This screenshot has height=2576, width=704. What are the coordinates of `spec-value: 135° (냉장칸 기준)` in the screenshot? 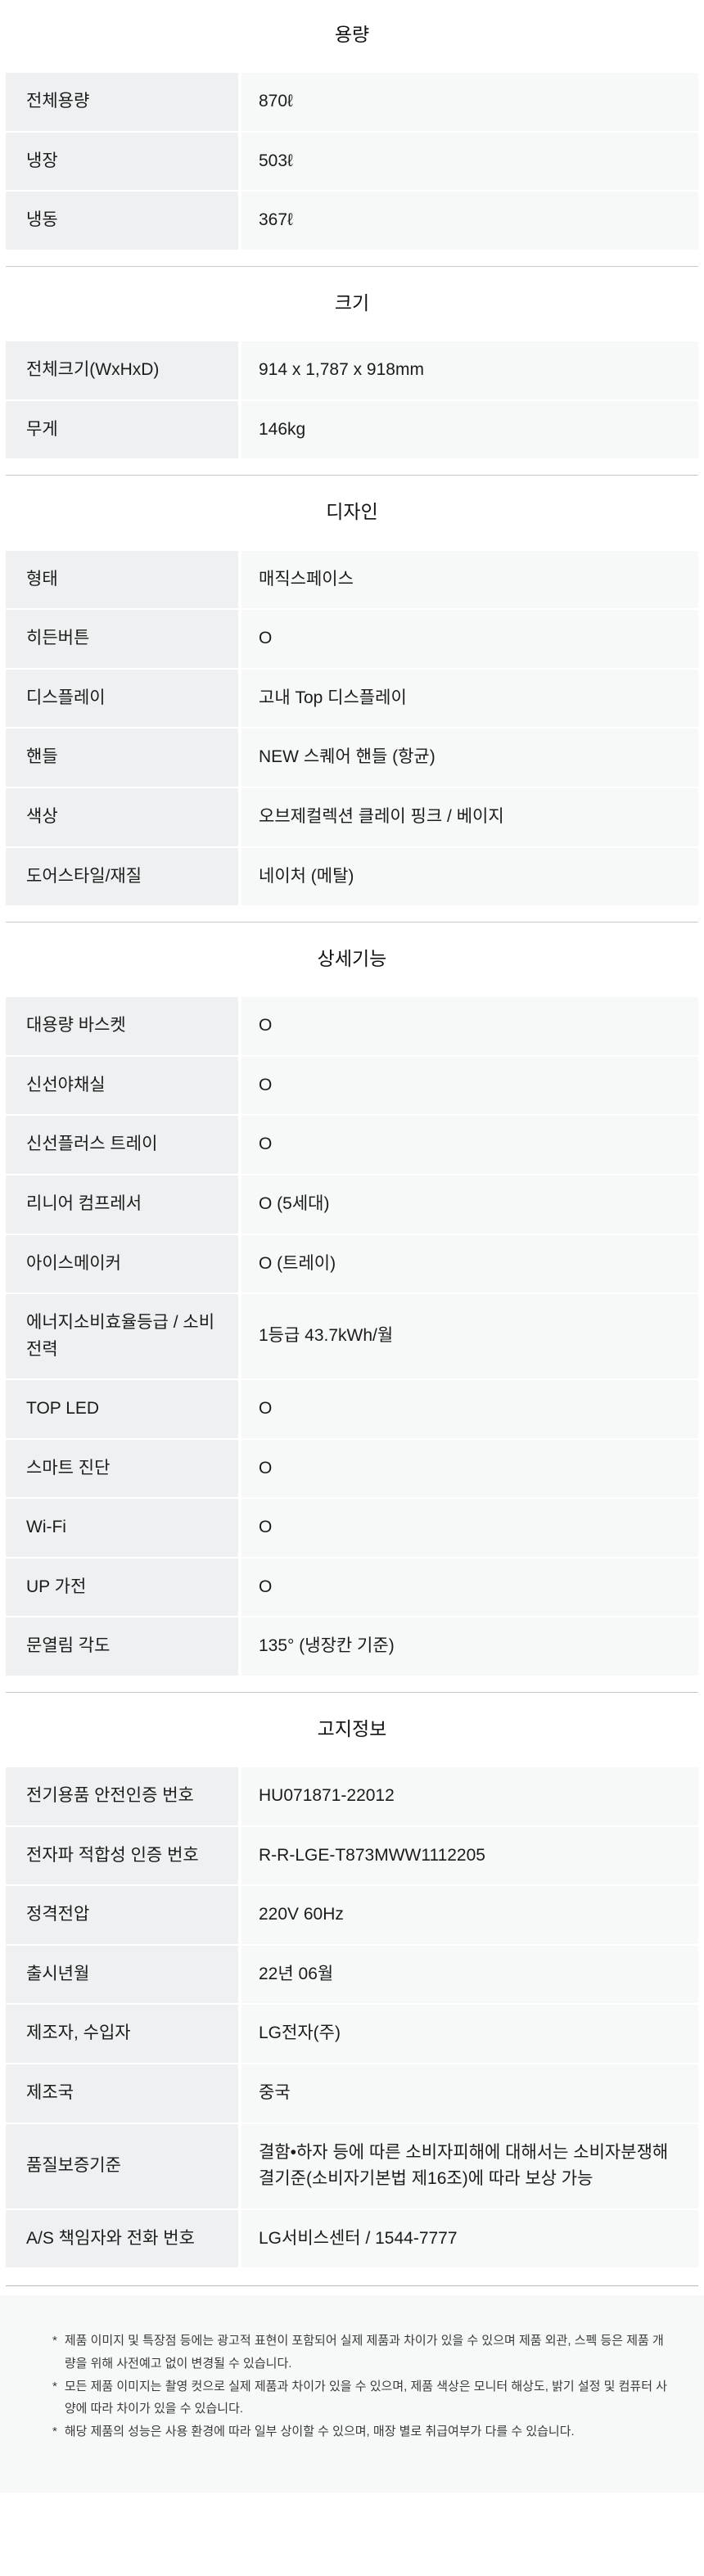 It's located at (327, 1646).